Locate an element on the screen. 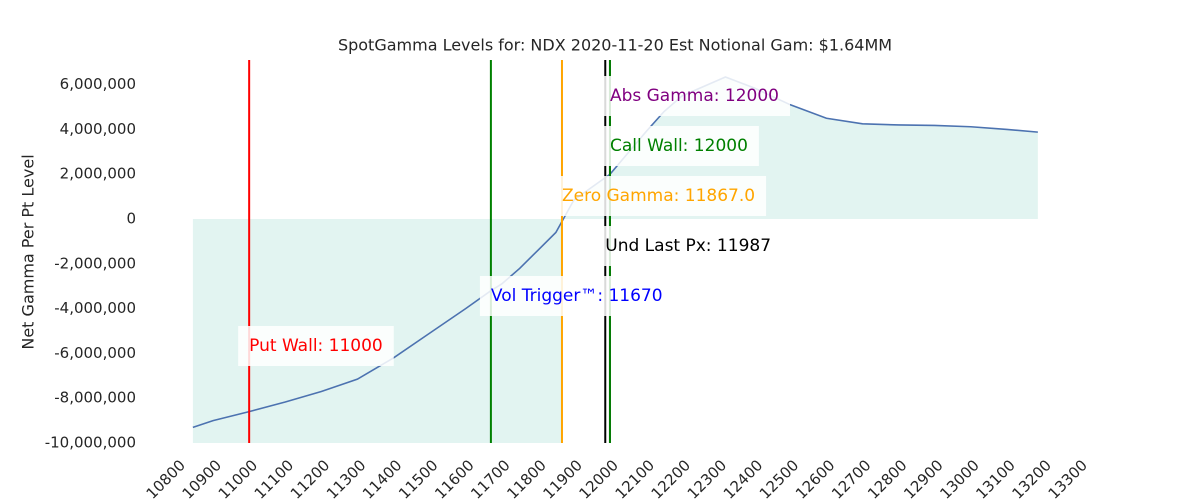 Image resolution: width=1200 pixels, height=500 pixels. y-axis-label: Net Gamma Per Pt Level is located at coordinates (28, 251).